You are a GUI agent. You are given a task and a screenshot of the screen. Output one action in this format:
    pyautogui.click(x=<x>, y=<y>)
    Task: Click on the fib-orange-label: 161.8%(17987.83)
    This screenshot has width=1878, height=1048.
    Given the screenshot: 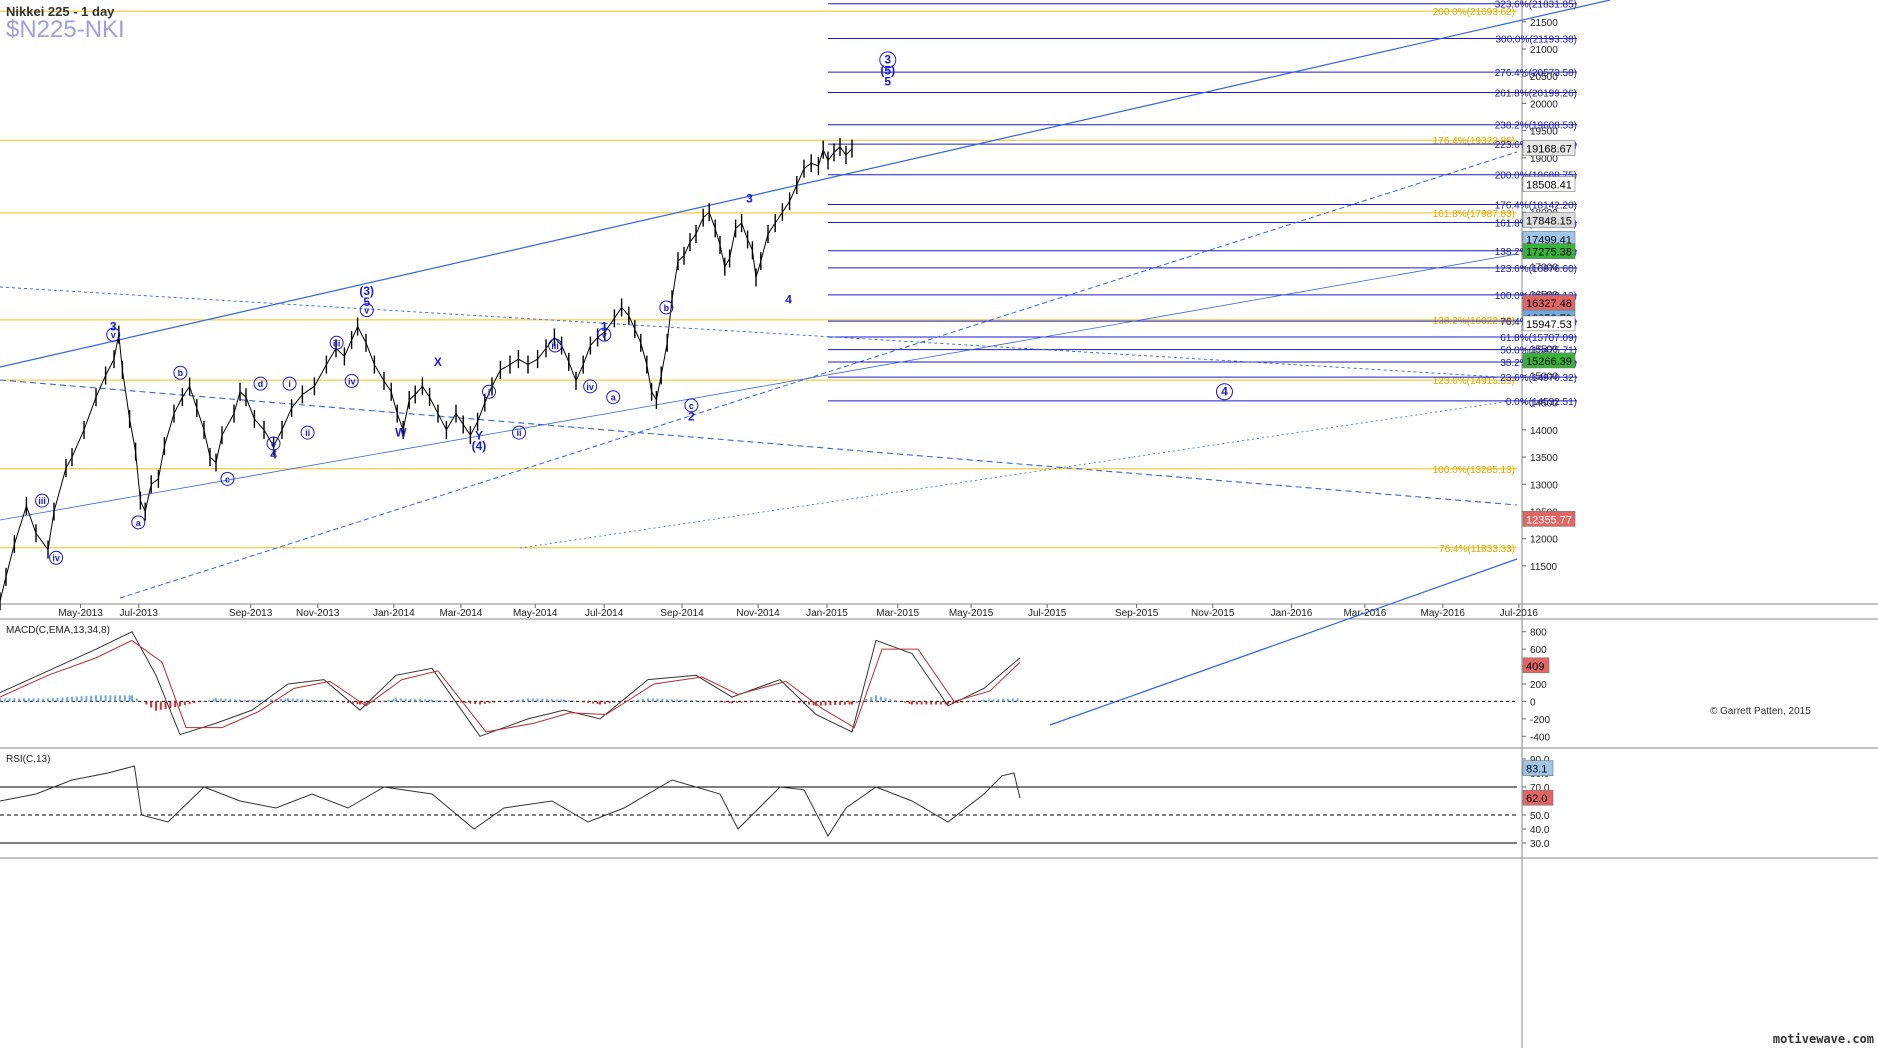 What is the action you would take?
    pyautogui.click(x=1474, y=214)
    